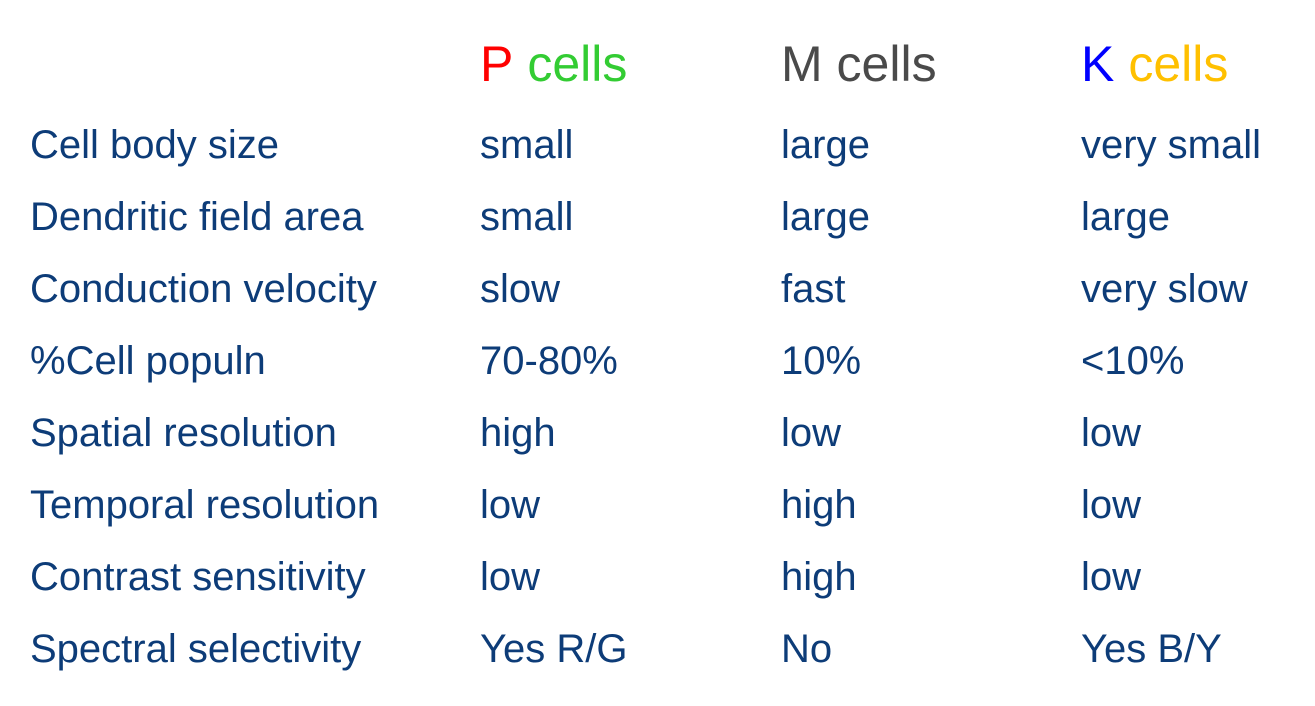  What do you see at coordinates (549, 361) in the screenshot?
I see `table-cell: 70-80%` at bounding box center [549, 361].